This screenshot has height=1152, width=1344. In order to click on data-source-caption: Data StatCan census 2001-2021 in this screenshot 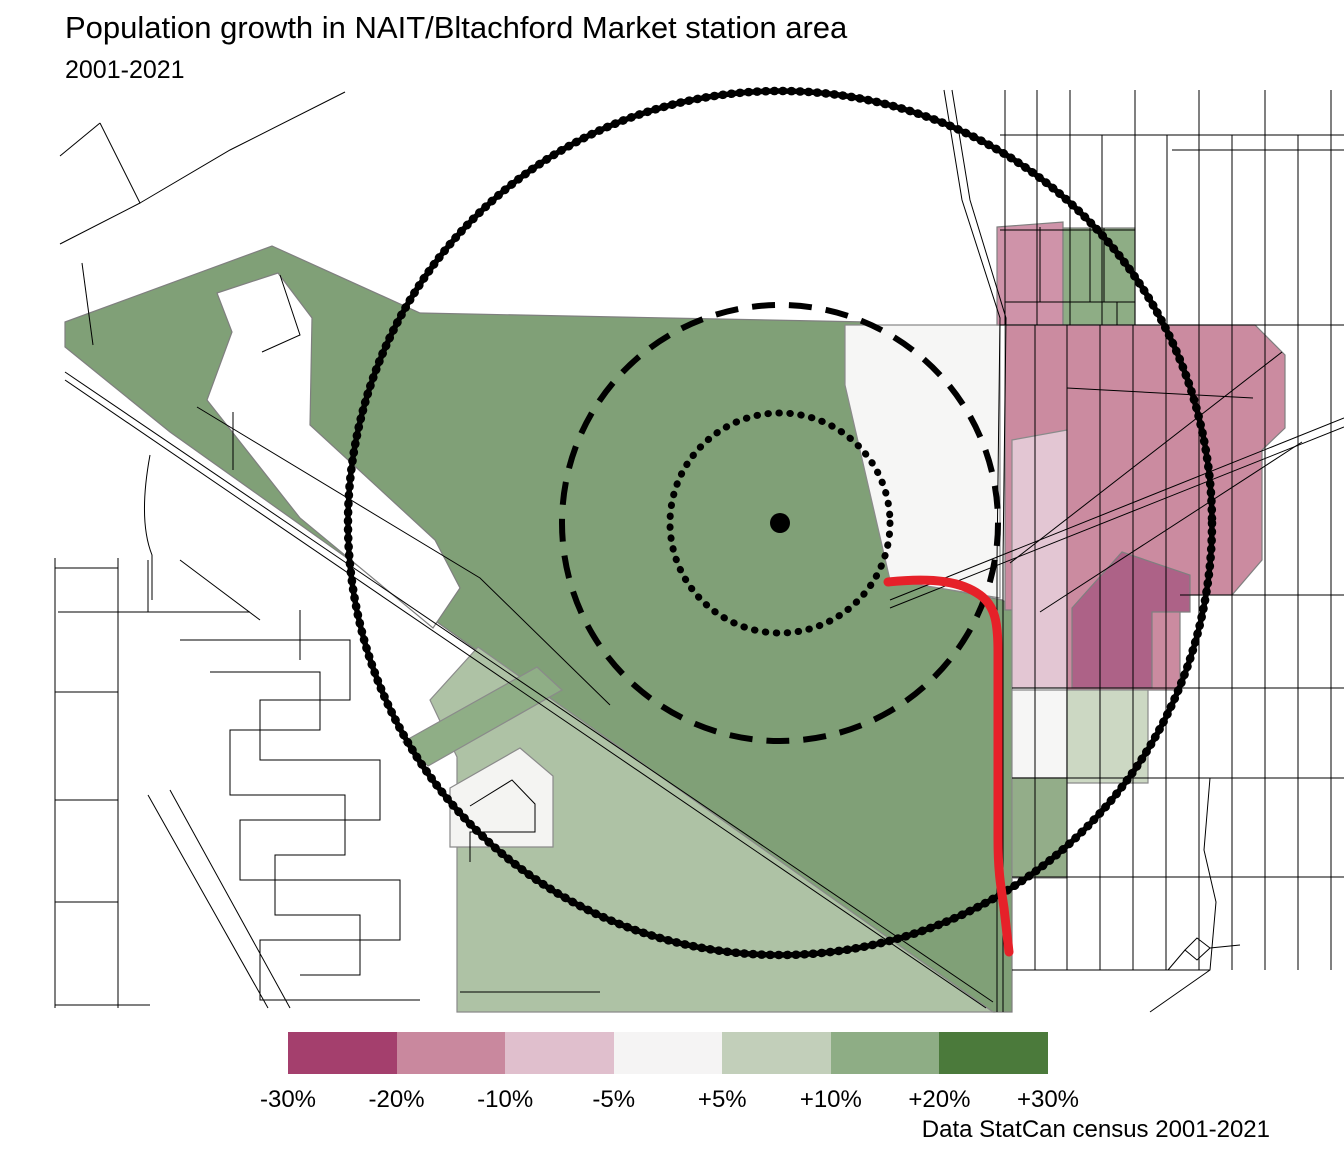, I will do `click(1095, 1129)`.